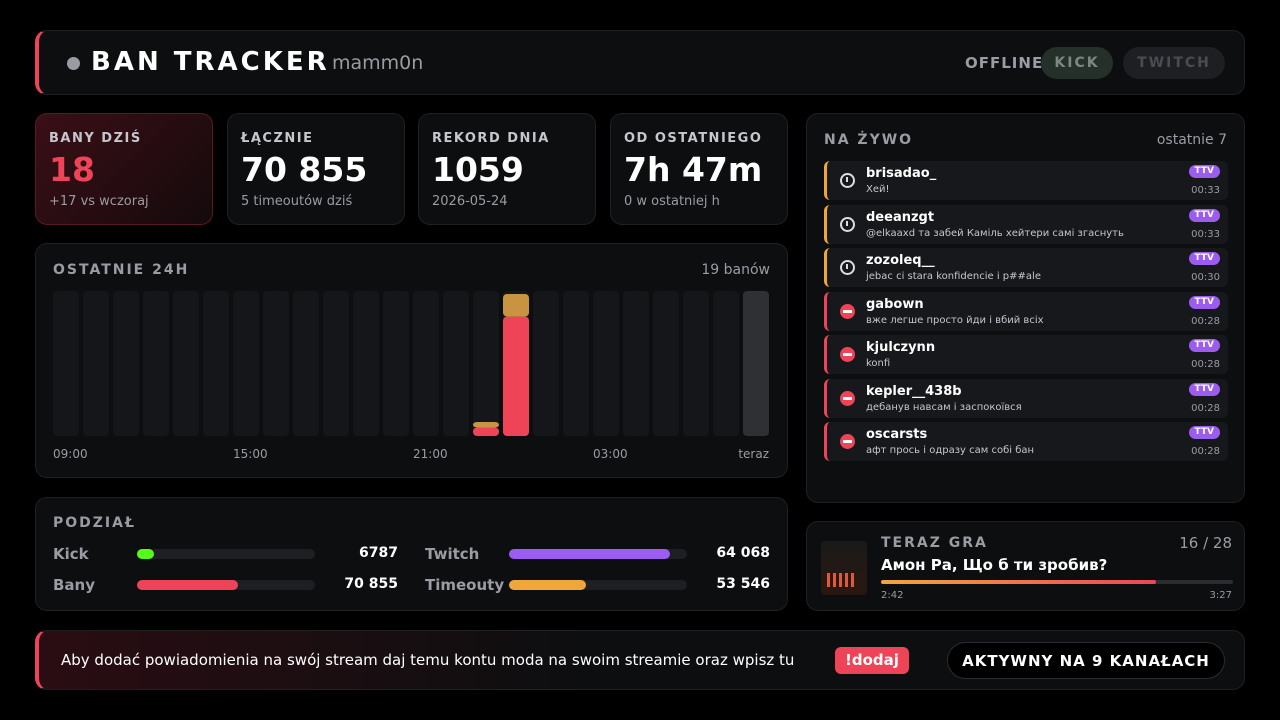 The image size is (1280, 720). I want to click on event-message: konfi, so click(878, 363).